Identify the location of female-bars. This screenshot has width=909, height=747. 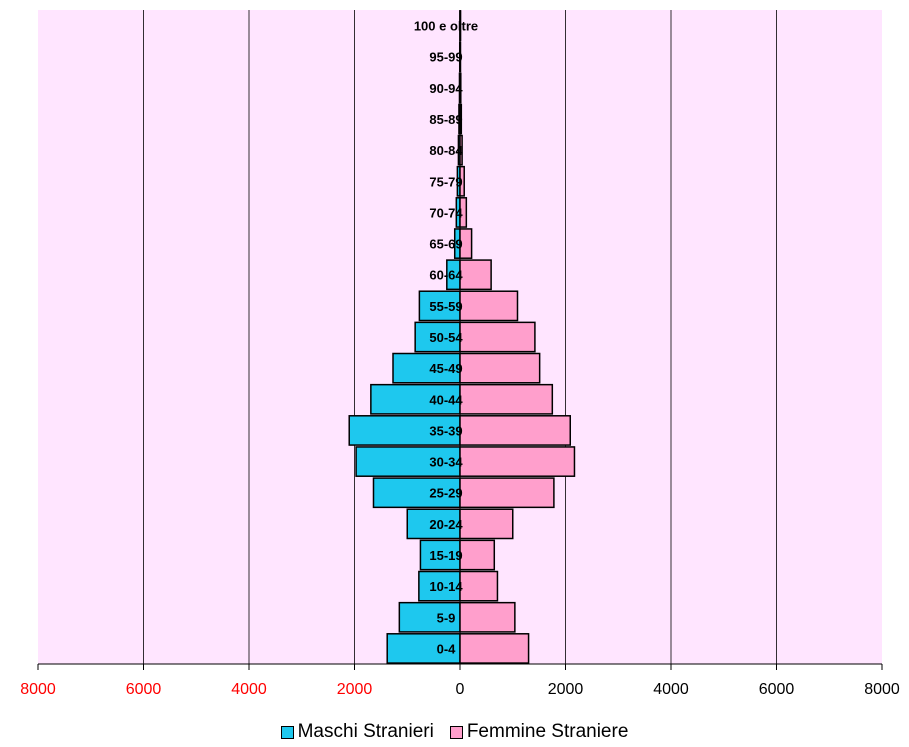
(517, 337).